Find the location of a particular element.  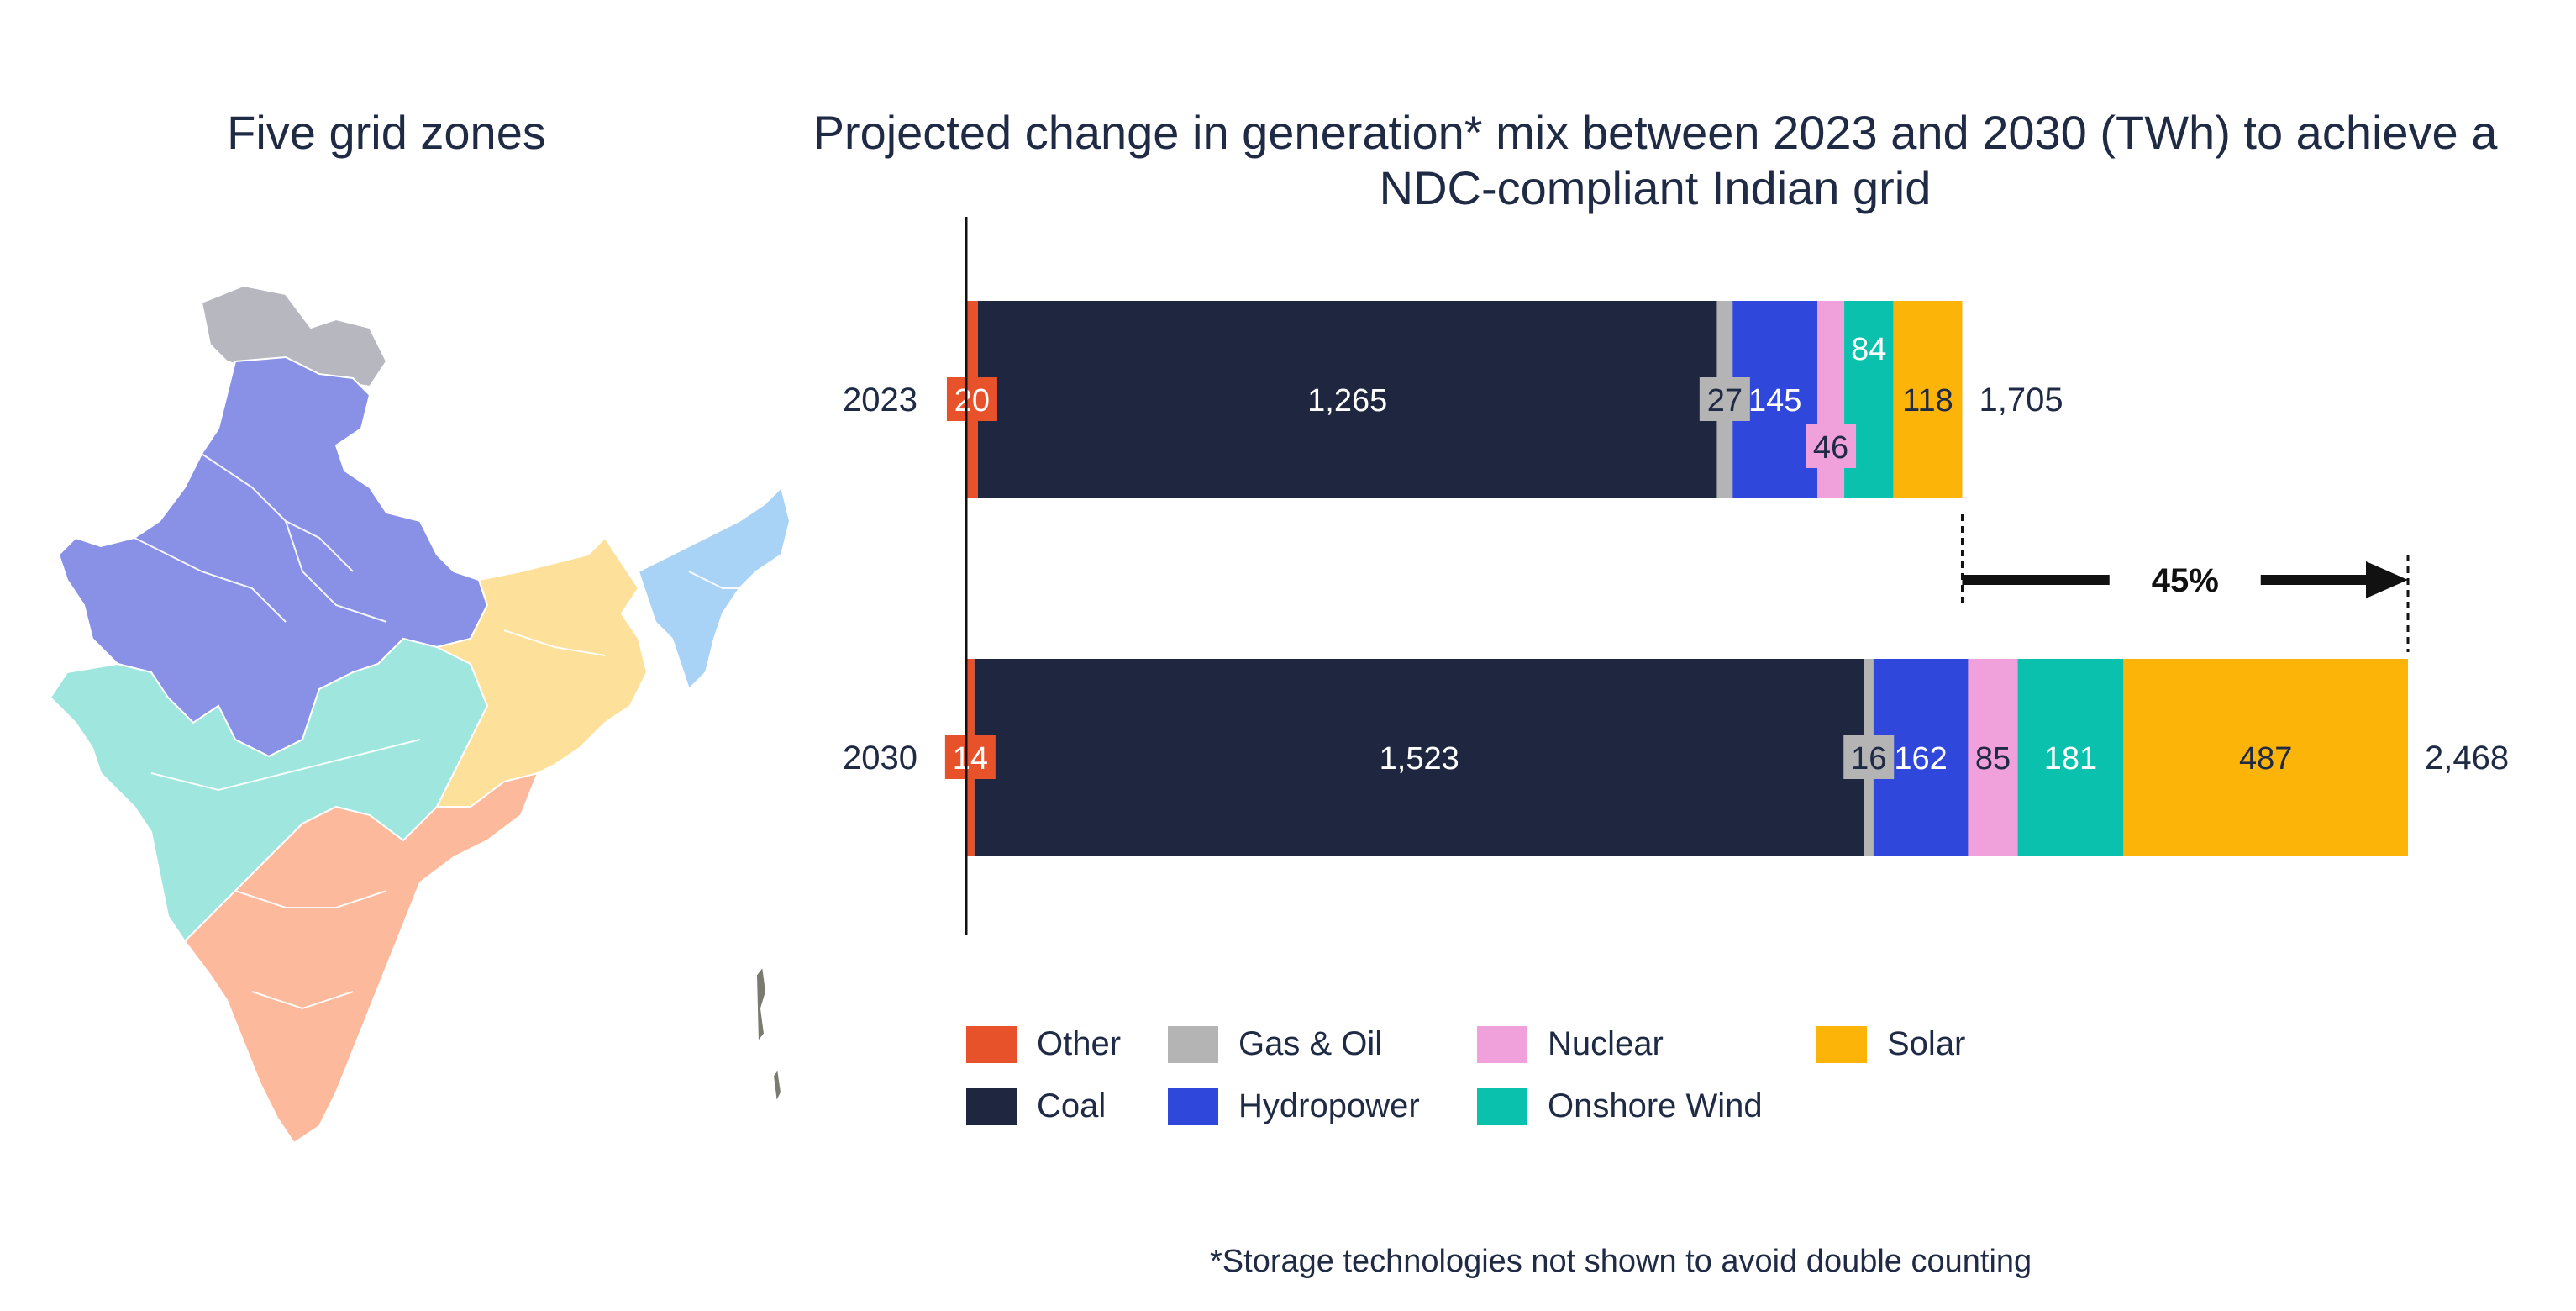

value-label-box-other-2023 is located at coordinates (971, 399).